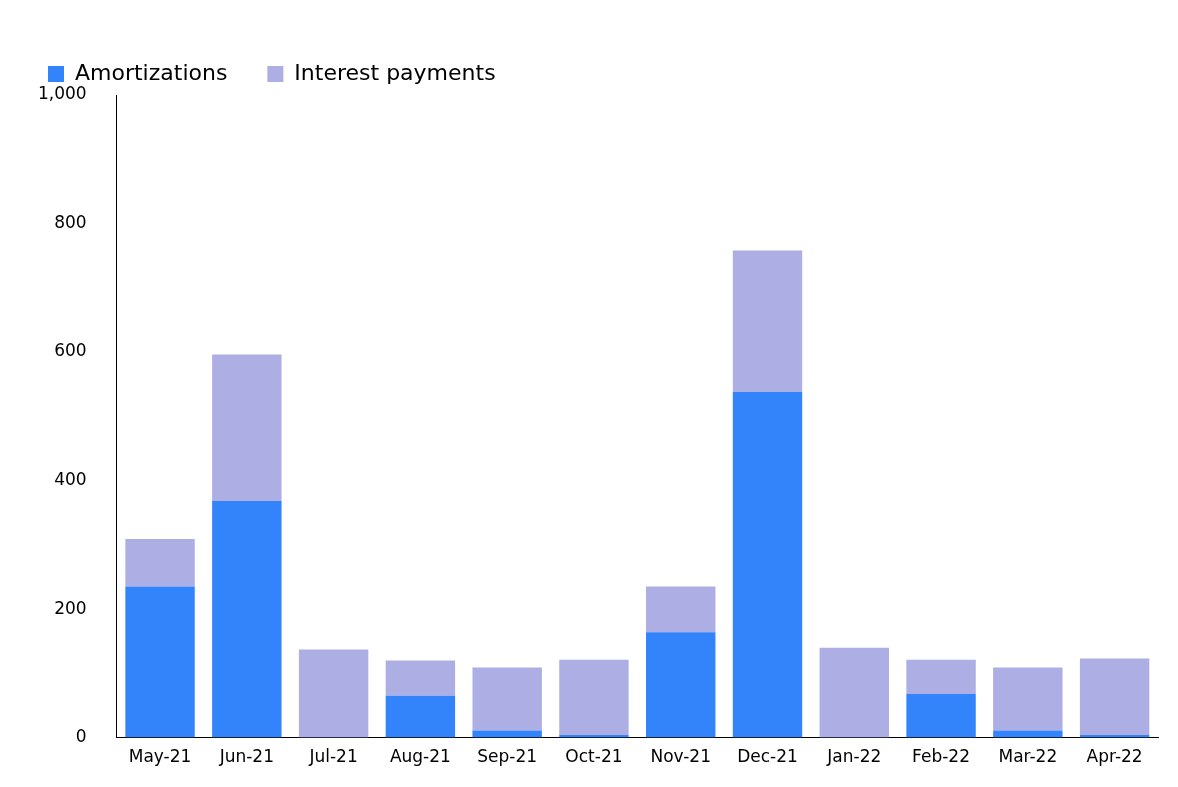 The width and height of the screenshot is (1178, 787). Describe the element at coordinates (81, 736) in the screenshot. I see `y-tick-label: 0` at that location.